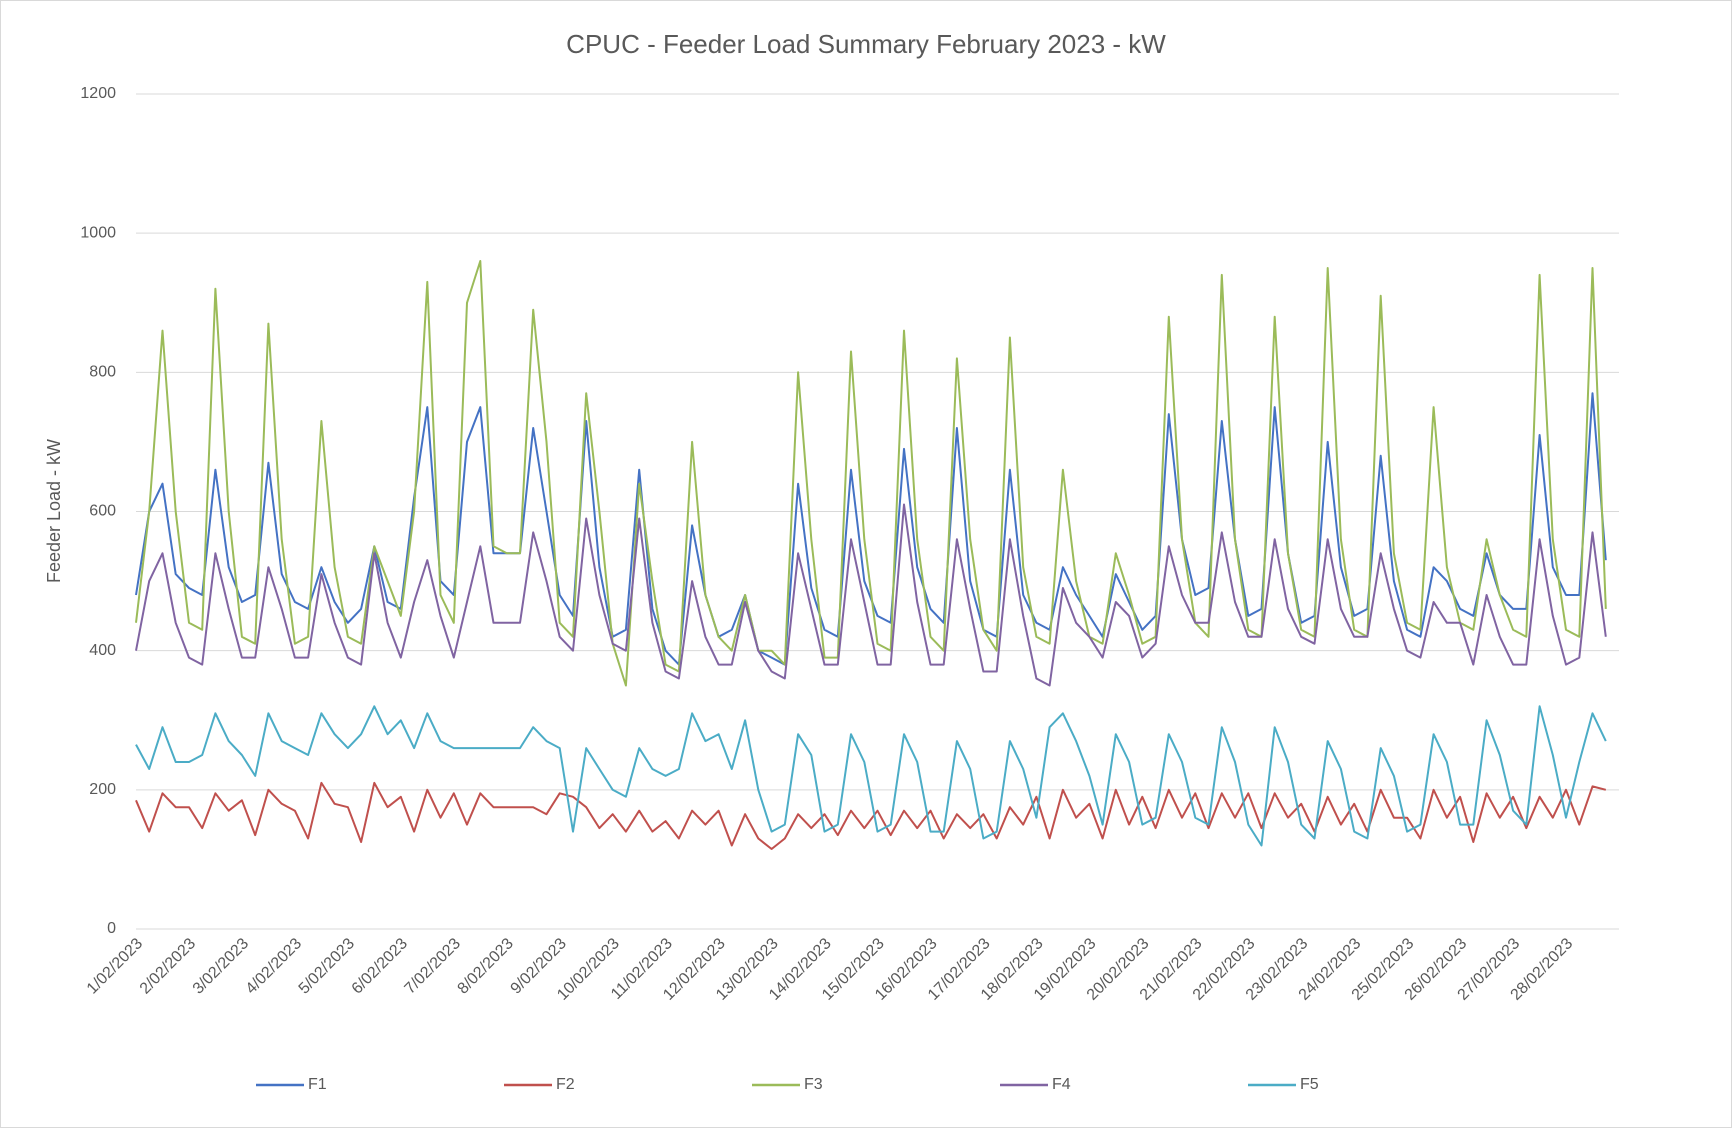 This screenshot has width=1732, height=1128. I want to click on y-tick-label: 1200, so click(98, 93).